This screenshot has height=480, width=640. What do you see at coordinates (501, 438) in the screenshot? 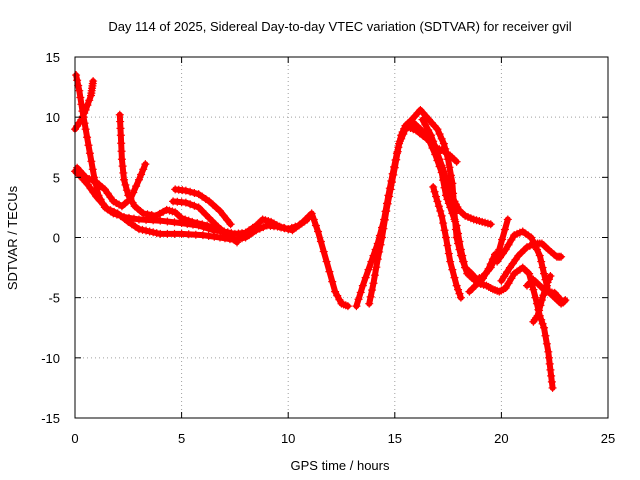
I see `x-tick-label: 20` at bounding box center [501, 438].